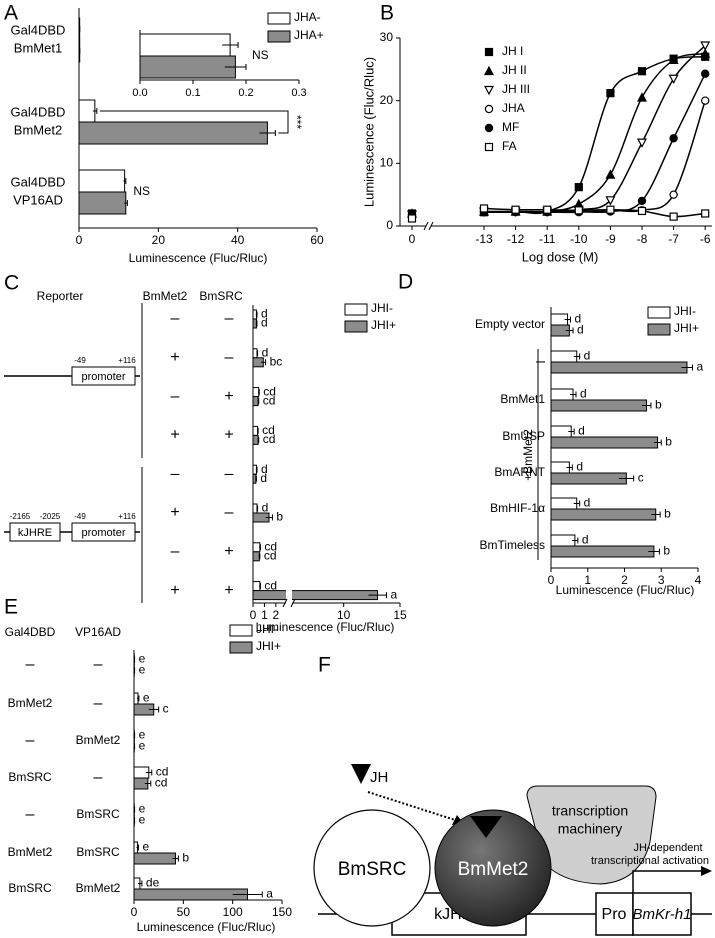 This screenshot has height=938, width=715. What do you see at coordinates (221, 296) in the screenshot?
I see `column-header: BmSRC` at bounding box center [221, 296].